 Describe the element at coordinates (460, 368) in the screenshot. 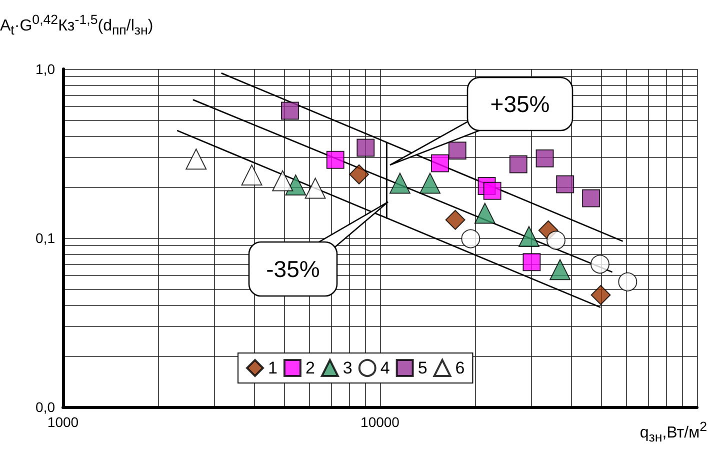

I see `legend-label: 6` at that location.